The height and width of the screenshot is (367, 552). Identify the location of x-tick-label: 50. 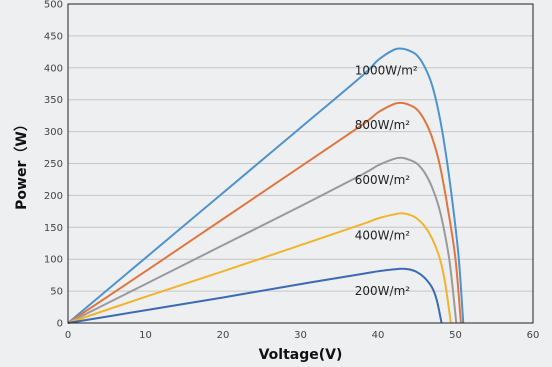
(455, 335).